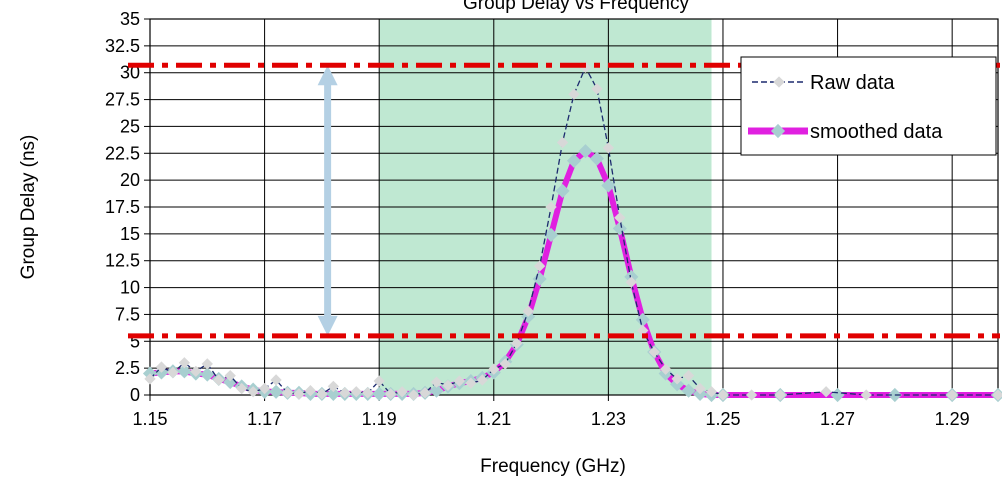 Image resolution: width=1002 pixels, height=480 pixels. I want to click on x-axis-title: Frequency (GHz), so click(553, 466).